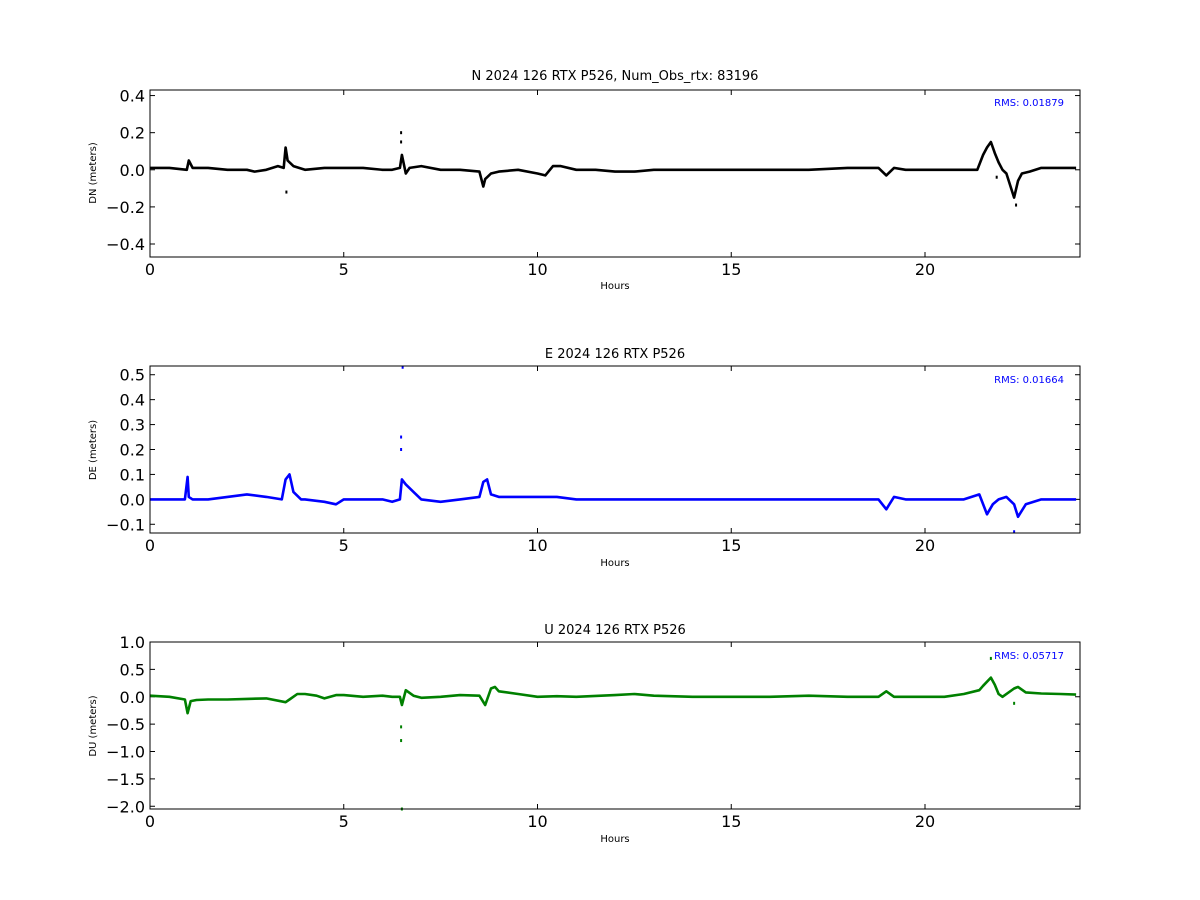  I want to click on panel-north-series, so click(613, 169).